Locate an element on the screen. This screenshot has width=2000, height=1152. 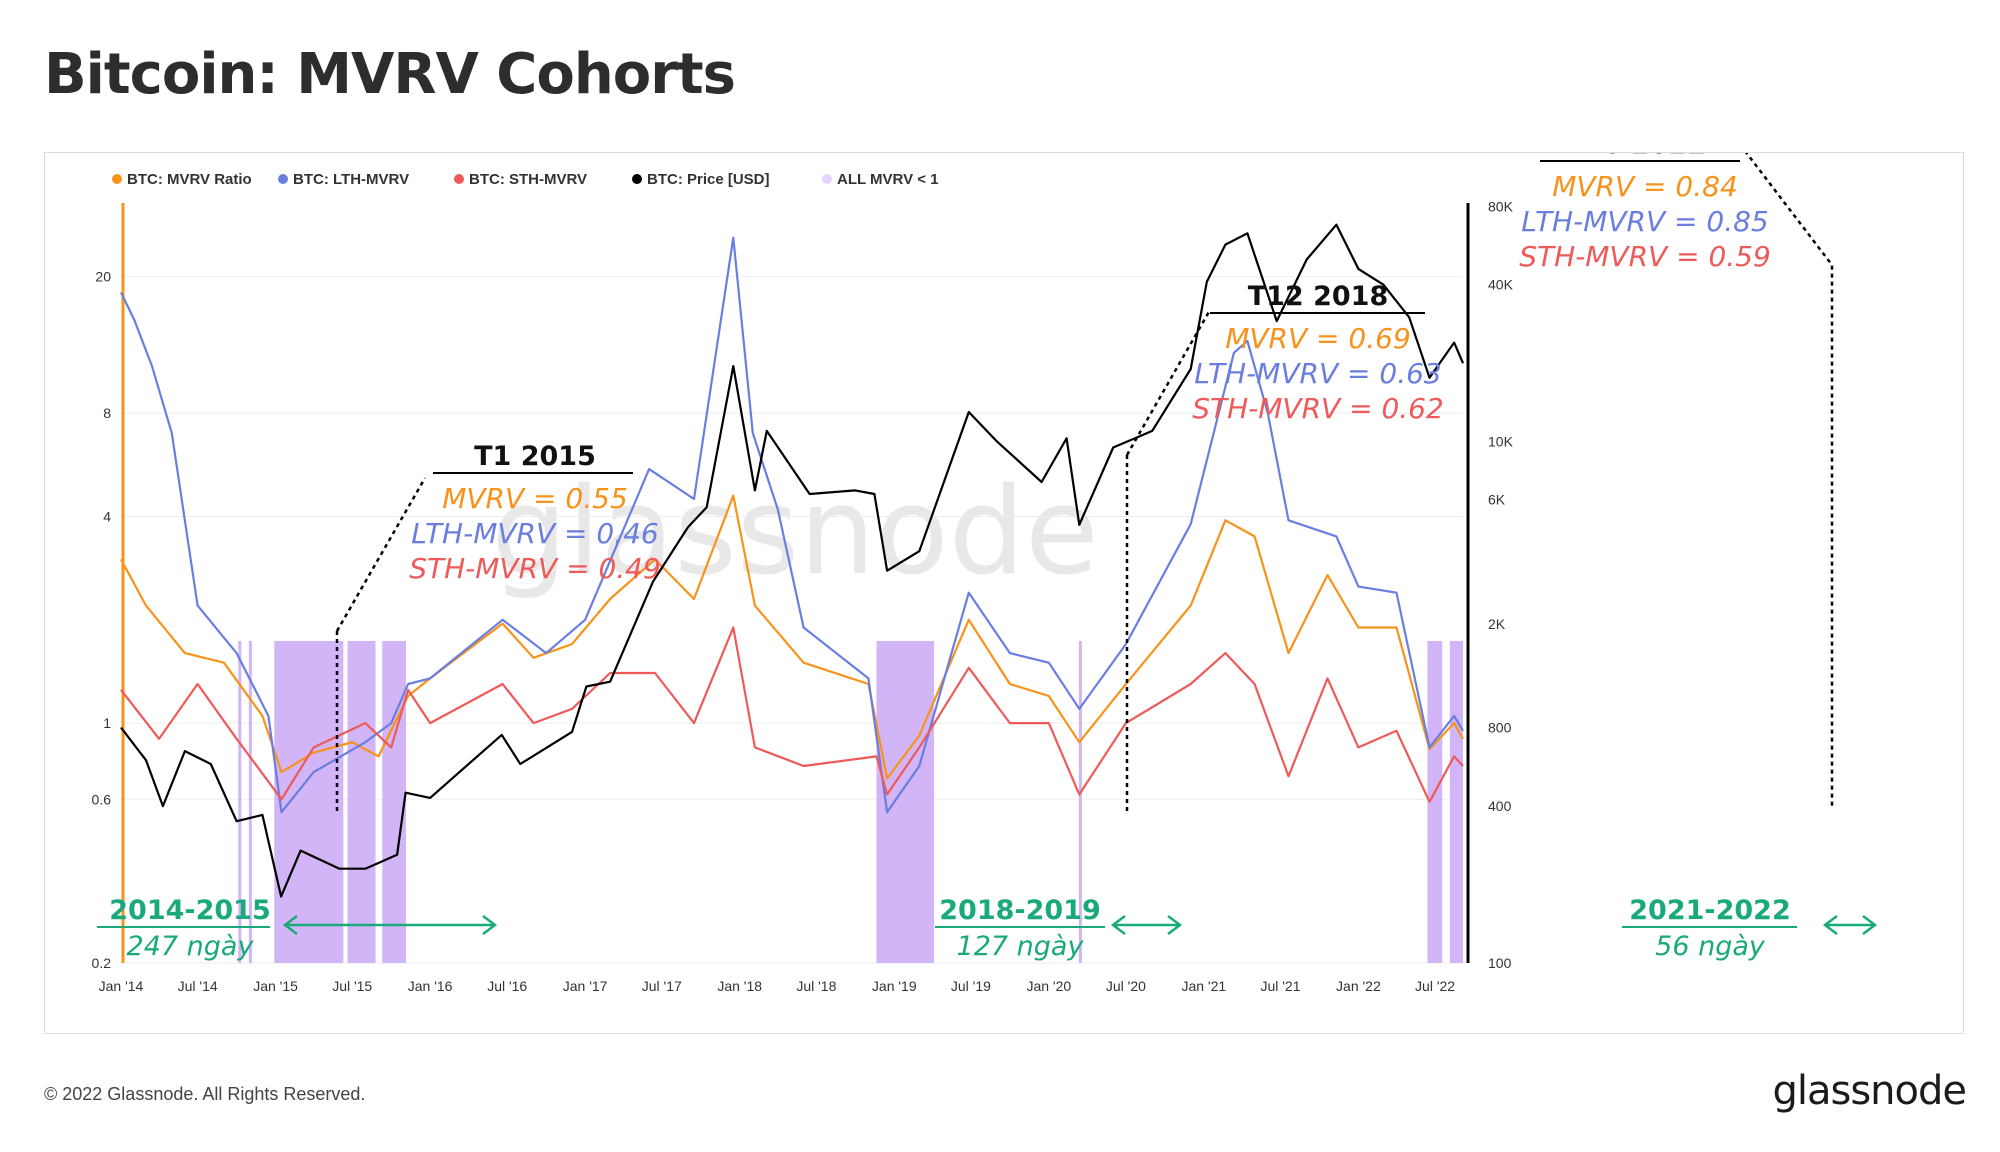
page-title: Bitcoin: MVRV Cohorts is located at coordinates (390, 74).